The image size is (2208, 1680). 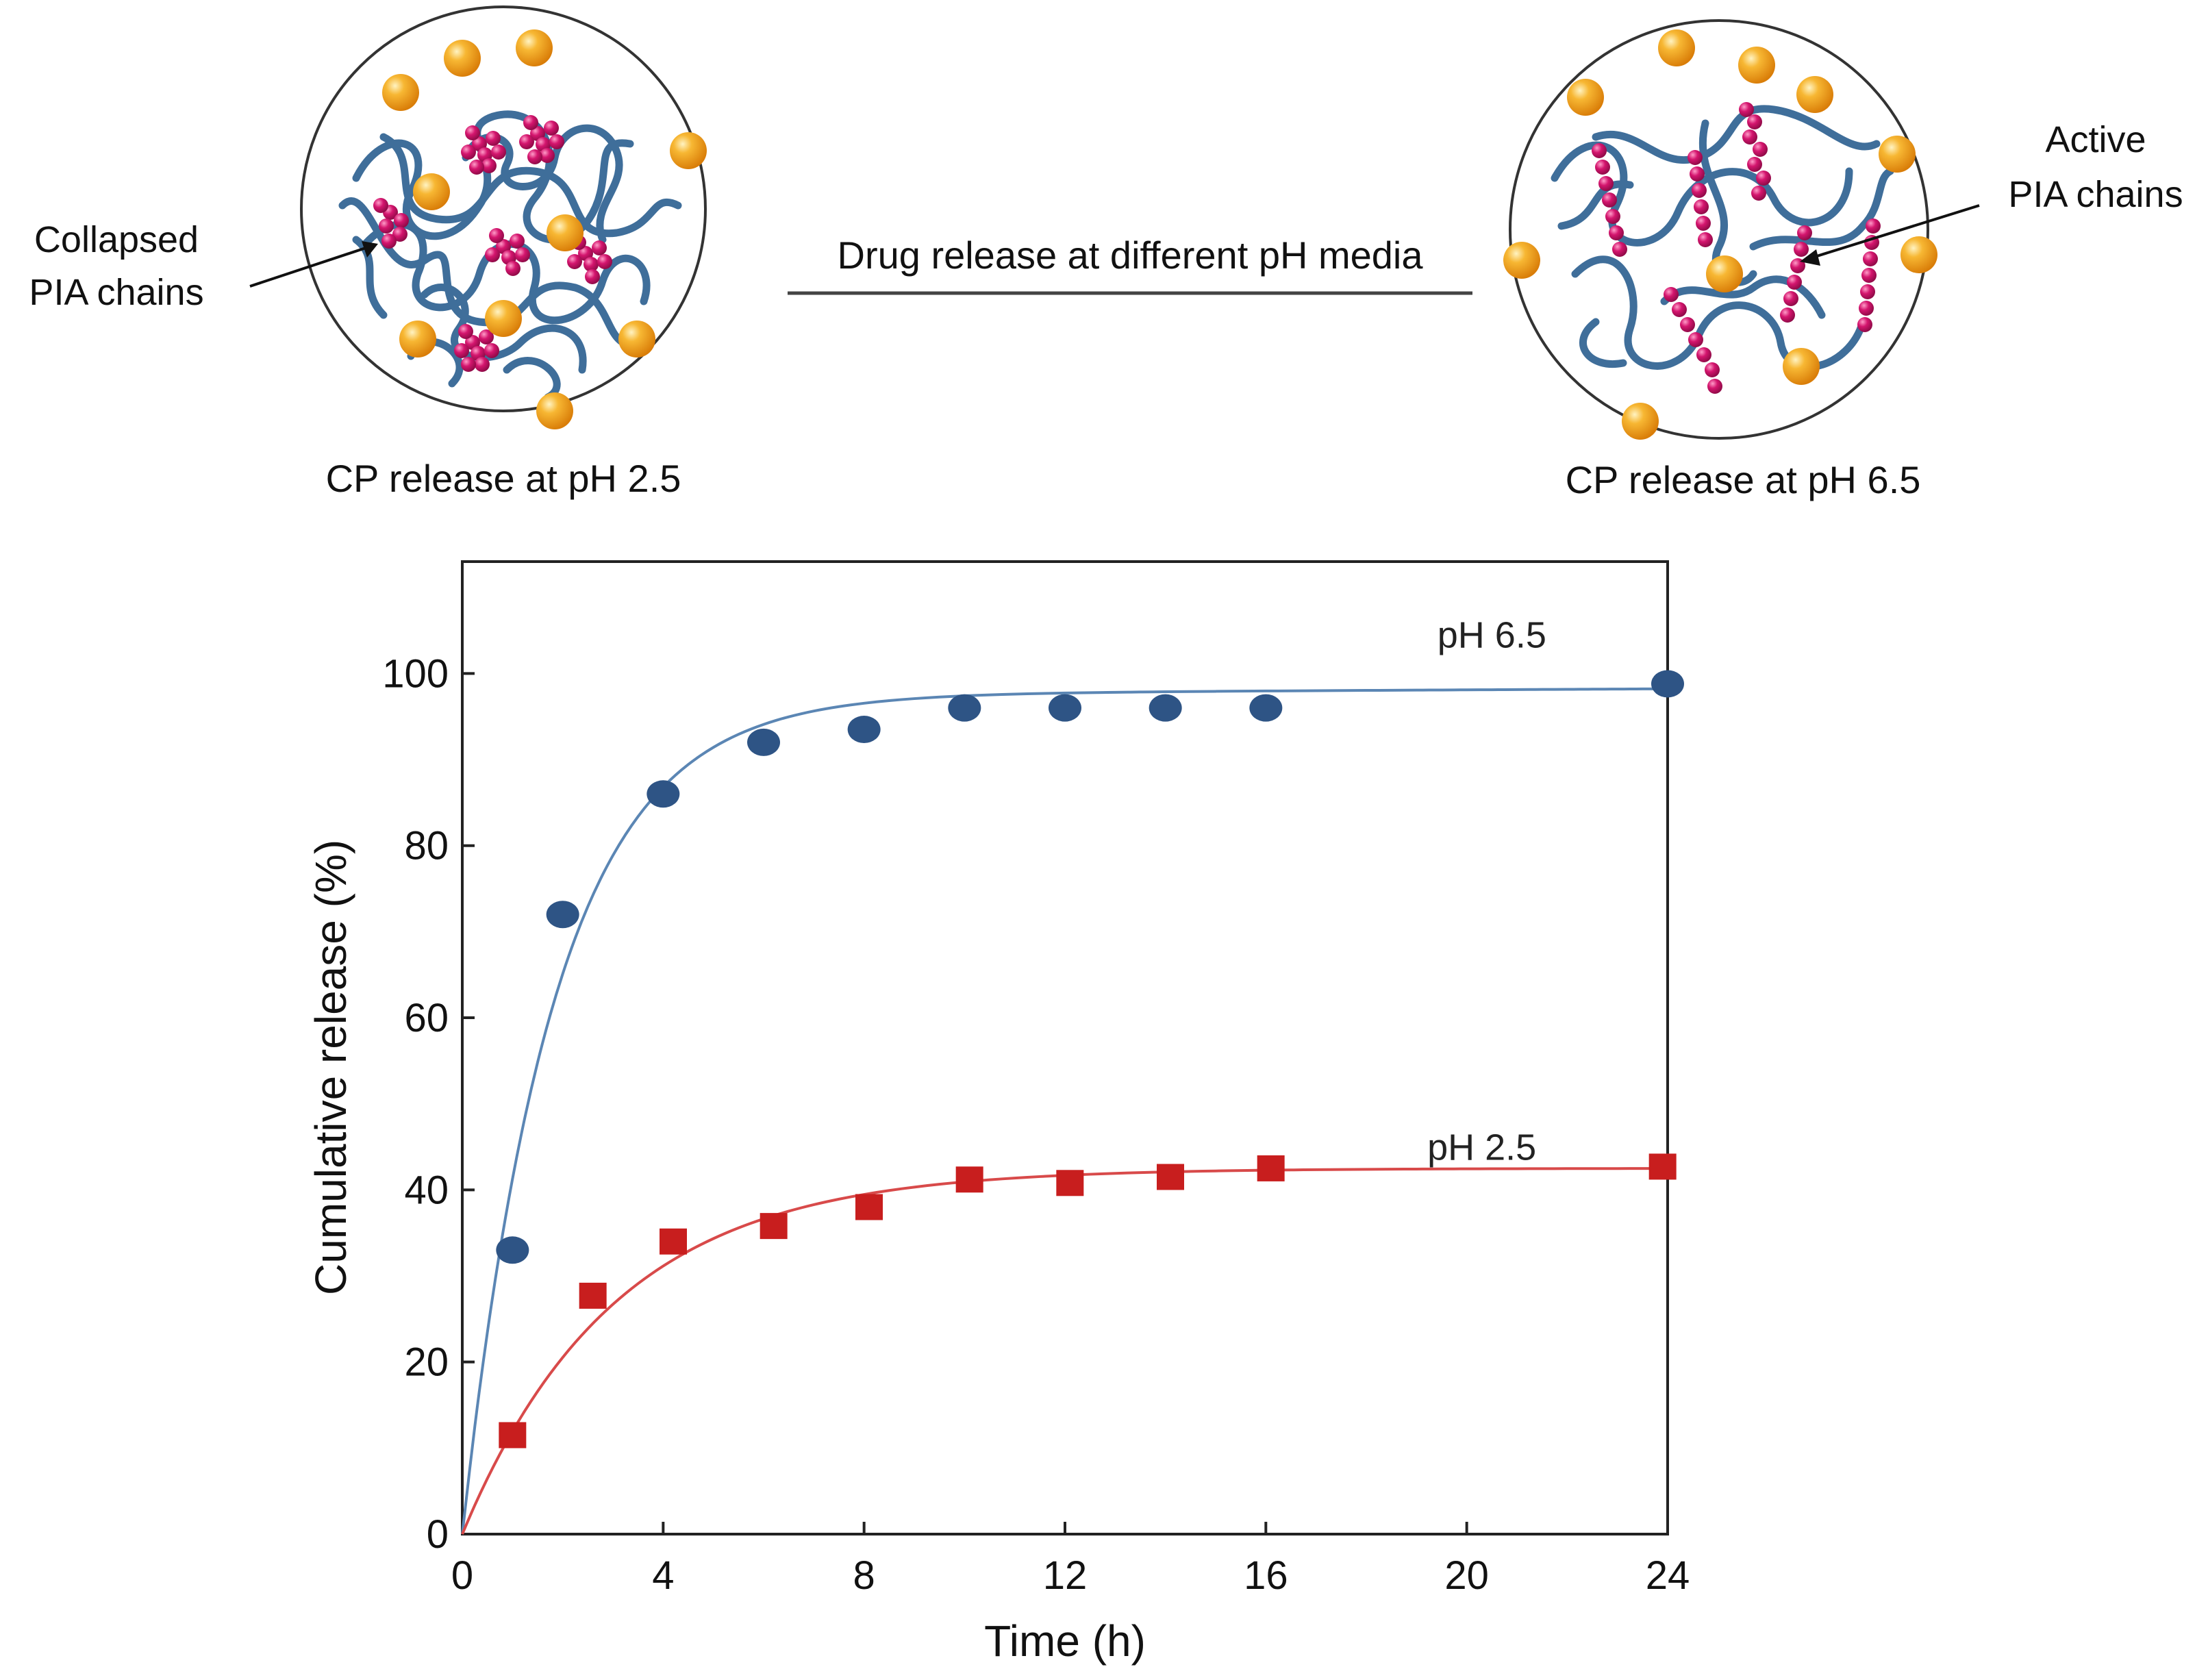 What do you see at coordinates (1992, 192) in the screenshot?
I see `right-annotation: Active PIA chains` at bounding box center [1992, 192].